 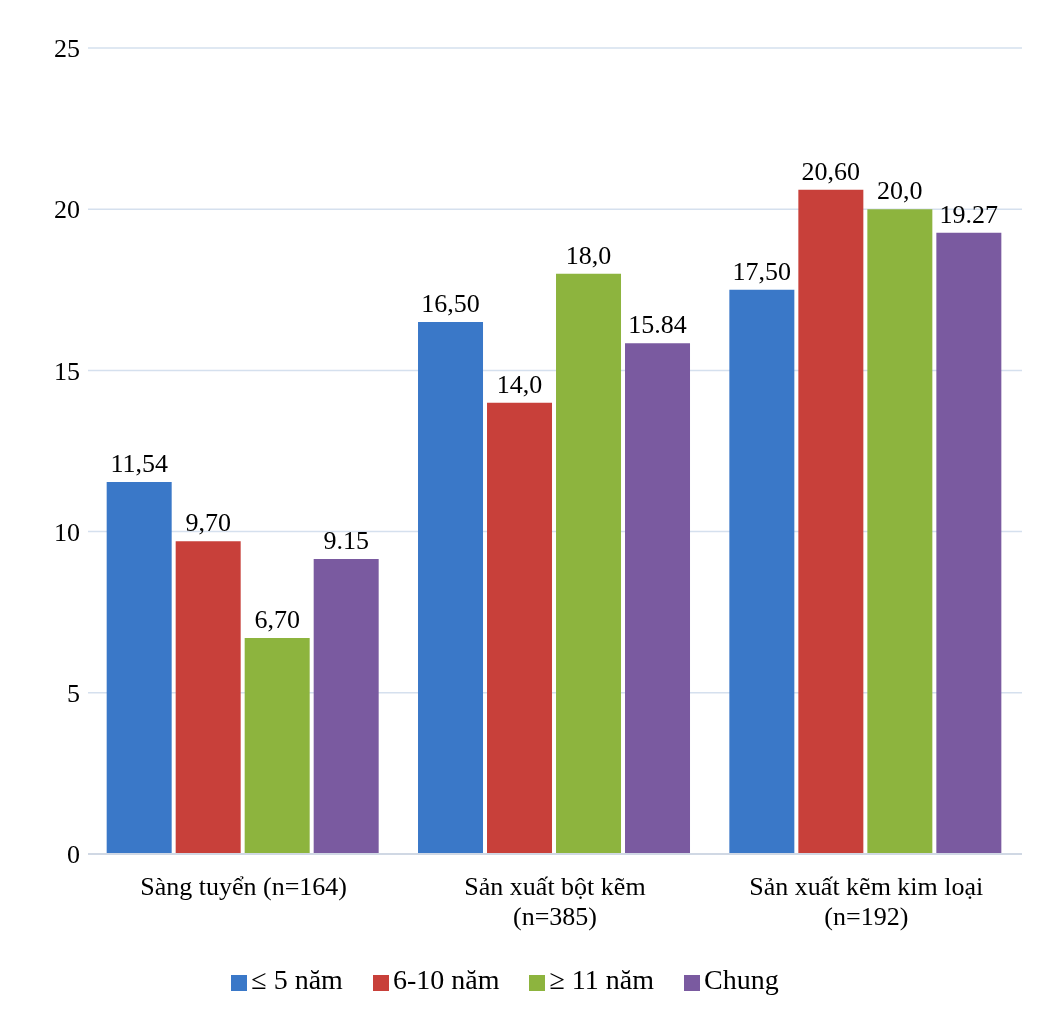 What do you see at coordinates (67, 532) in the screenshot?
I see `y-tick-label: 10` at bounding box center [67, 532].